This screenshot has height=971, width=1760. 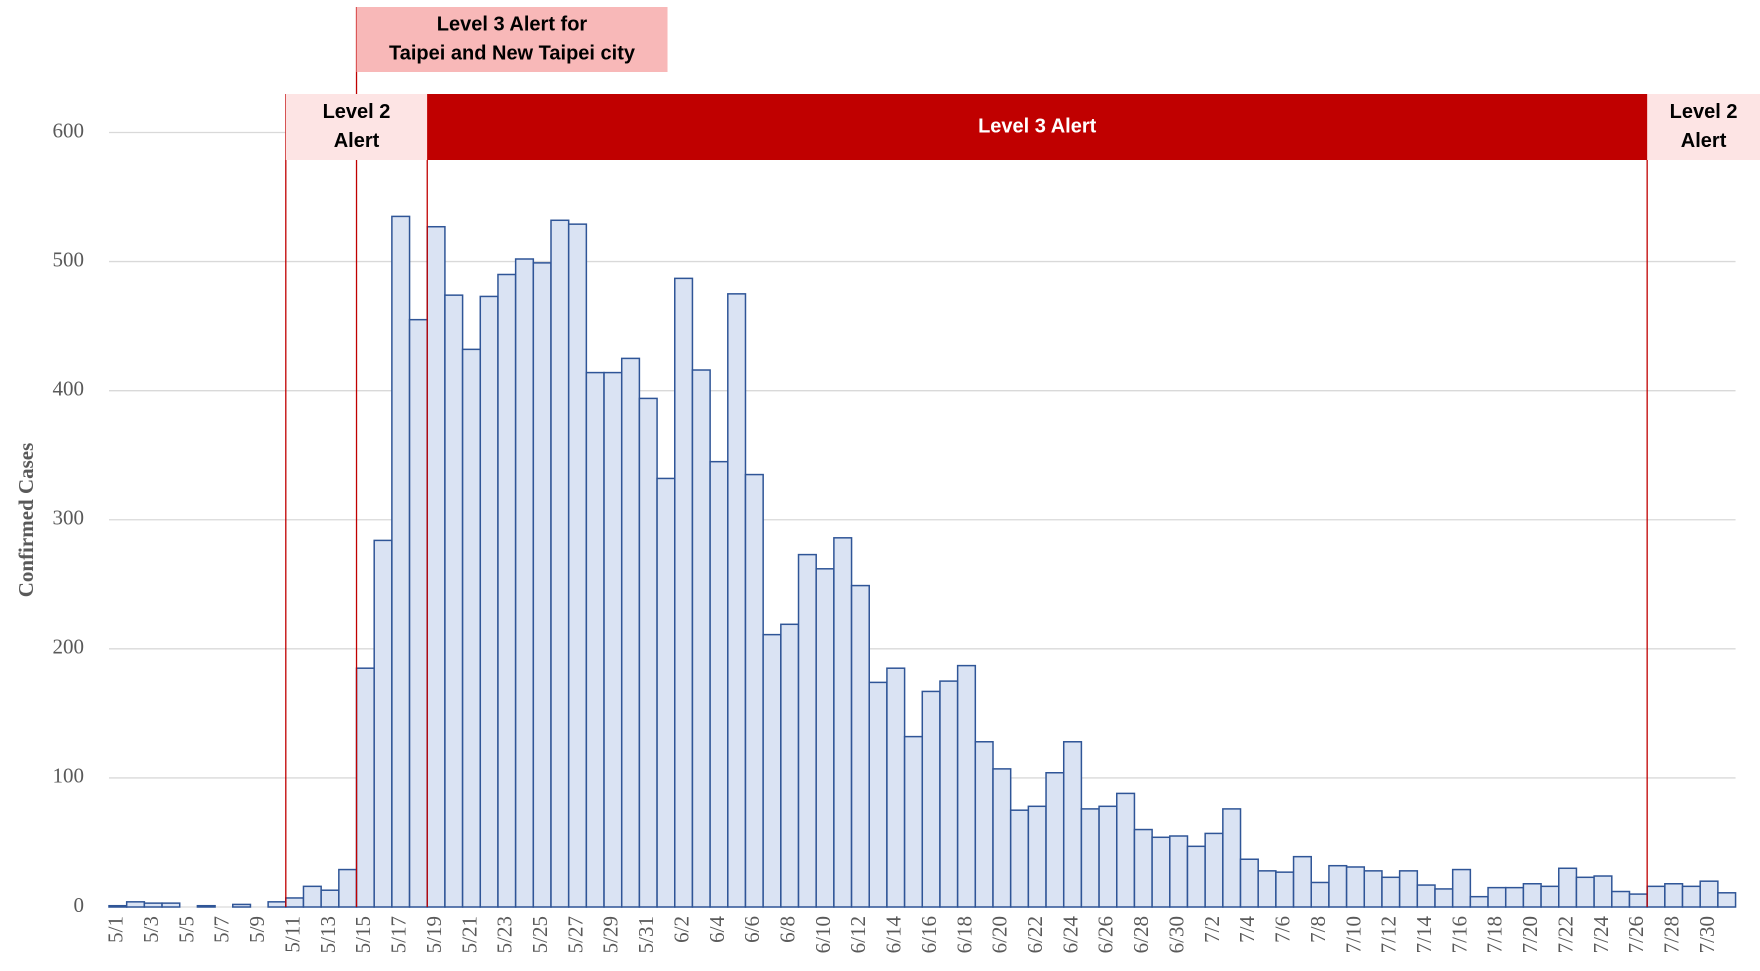 What do you see at coordinates (69, 130) in the screenshot?
I see `y-tick-label: 600` at bounding box center [69, 130].